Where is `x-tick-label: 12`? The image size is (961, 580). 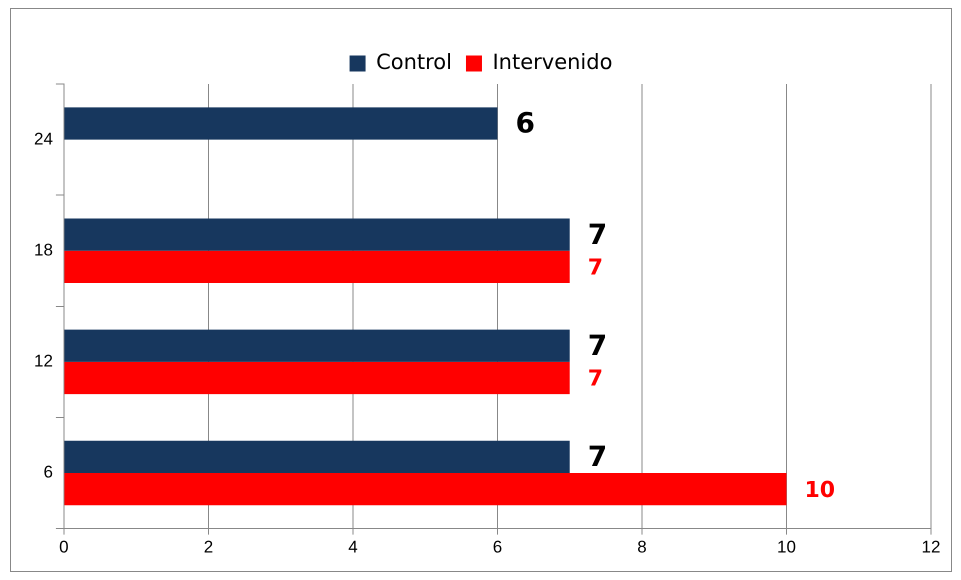 x-tick-label: 12 is located at coordinates (931, 546).